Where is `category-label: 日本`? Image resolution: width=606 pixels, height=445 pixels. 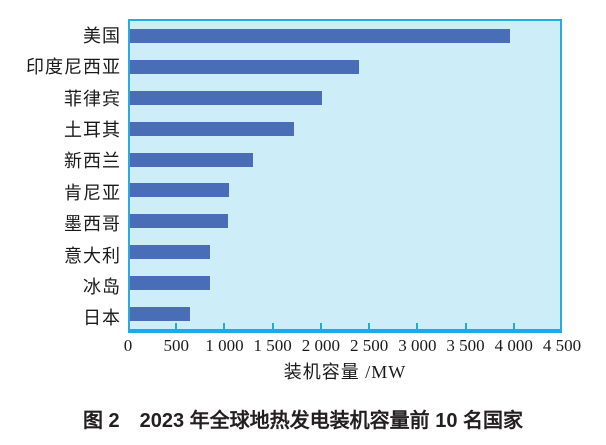
category-label: 日本 is located at coordinates (102, 318).